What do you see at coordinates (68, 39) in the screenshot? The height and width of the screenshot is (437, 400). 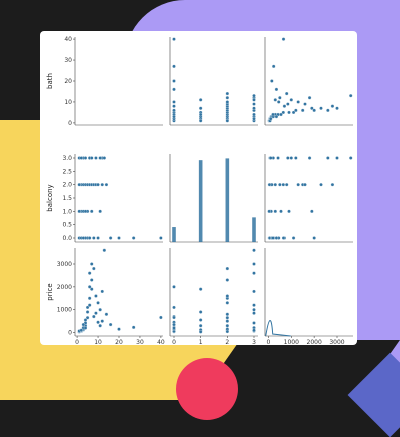 I see `ytick-label-bath-4: 40` at bounding box center [68, 39].